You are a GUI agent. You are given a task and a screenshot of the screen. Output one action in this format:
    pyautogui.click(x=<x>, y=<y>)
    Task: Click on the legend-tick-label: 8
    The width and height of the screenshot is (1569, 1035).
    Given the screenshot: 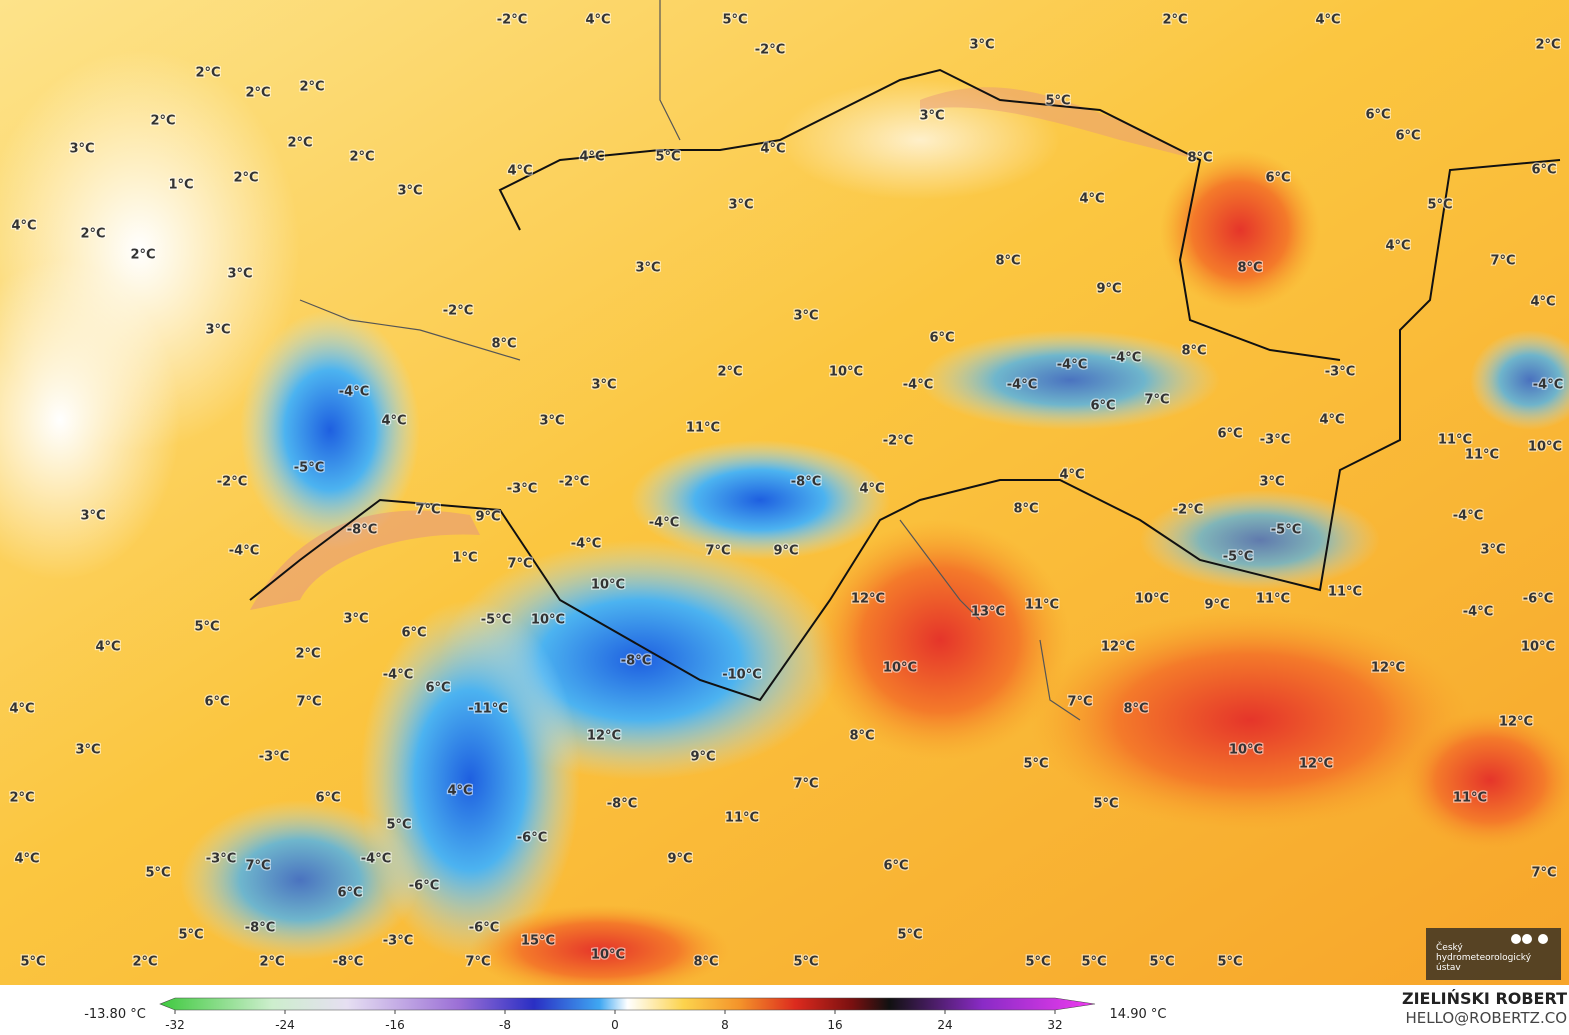 What is the action you would take?
    pyautogui.click(x=725, y=1025)
    